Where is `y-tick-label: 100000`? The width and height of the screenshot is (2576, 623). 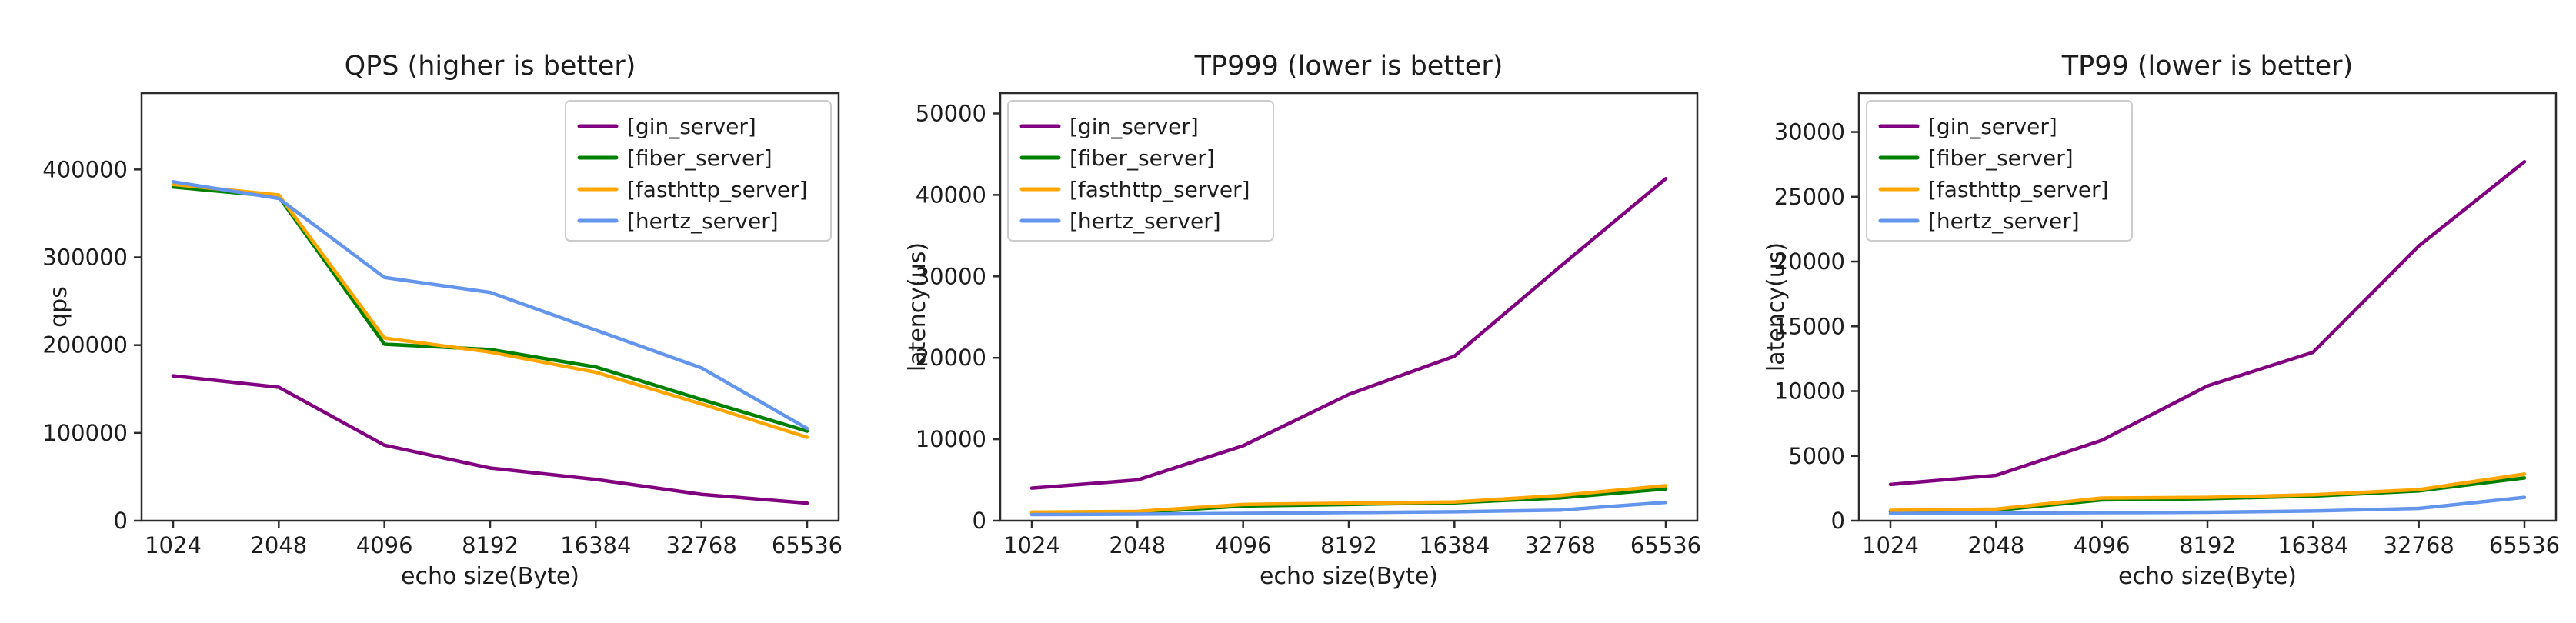 y-tick-label: 100000 is located at coordinates (85, 433).